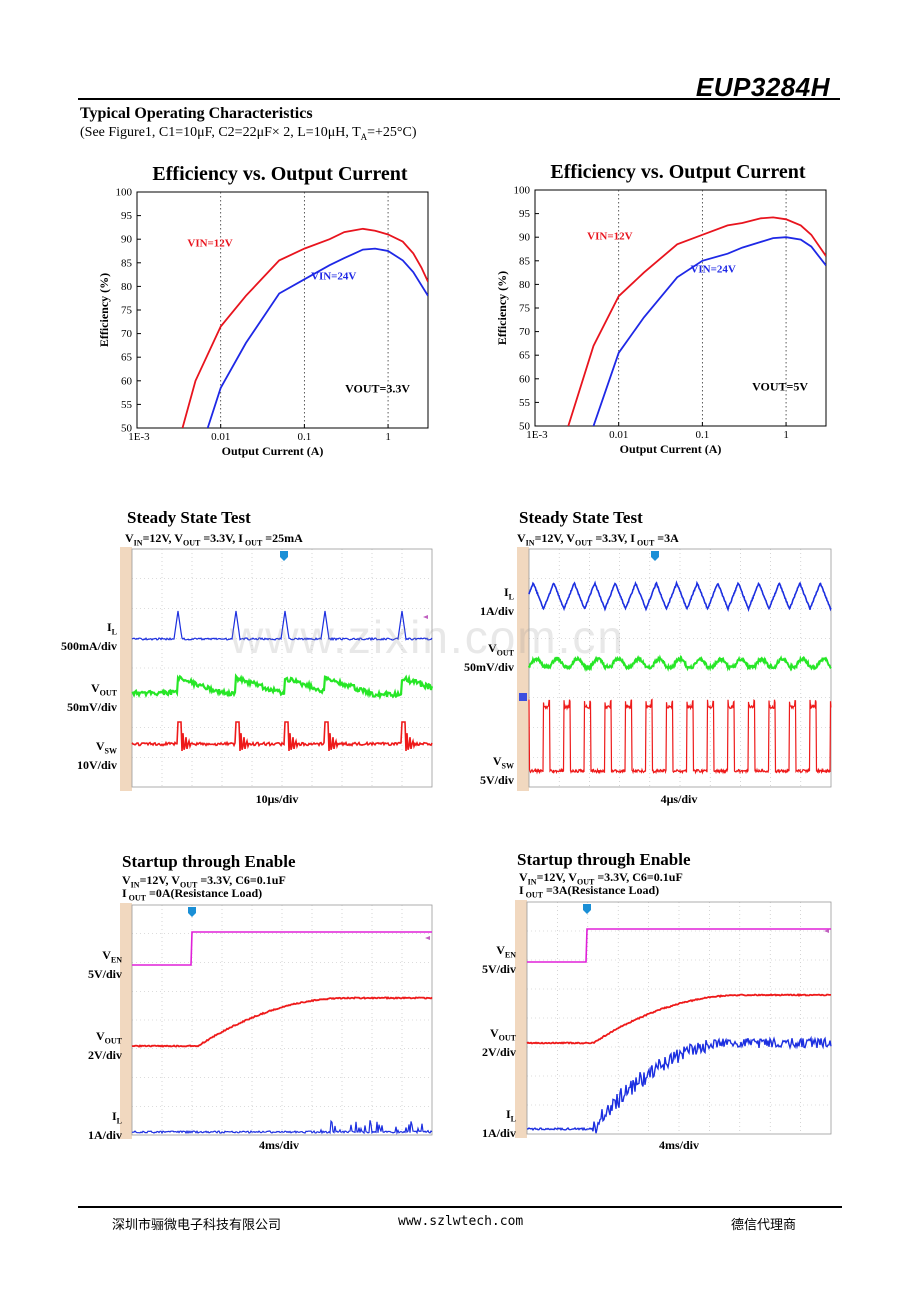  I want to click on scope-2-title: Steady State Test, so click(581, 517).